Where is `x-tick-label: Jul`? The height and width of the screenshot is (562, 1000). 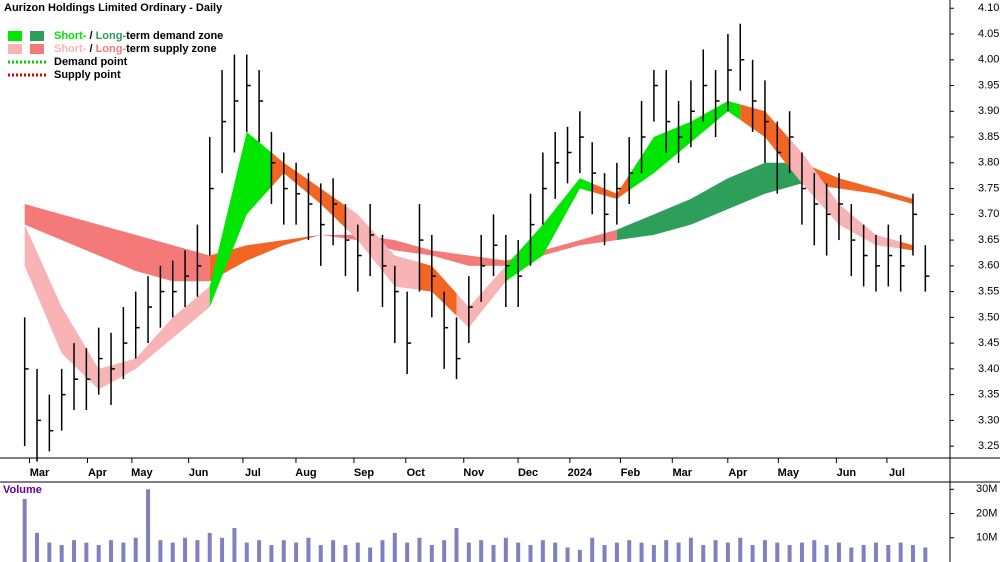
x-tick-label: Jul is located at coordinates (253, 473).